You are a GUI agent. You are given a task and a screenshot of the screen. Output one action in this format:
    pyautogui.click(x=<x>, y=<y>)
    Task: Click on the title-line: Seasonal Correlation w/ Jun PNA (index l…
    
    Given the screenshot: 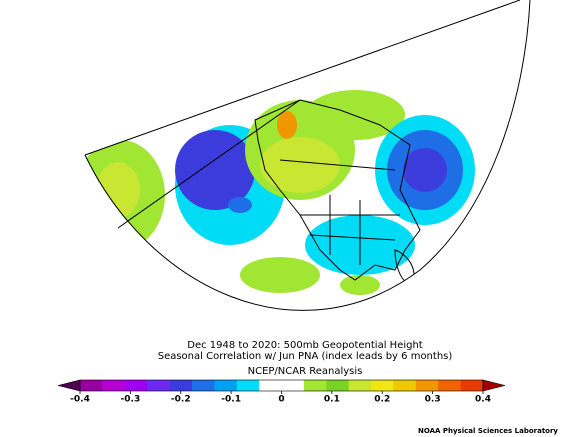 What is the action you would take?
    pyautogui.click(x=305, y=356)
    